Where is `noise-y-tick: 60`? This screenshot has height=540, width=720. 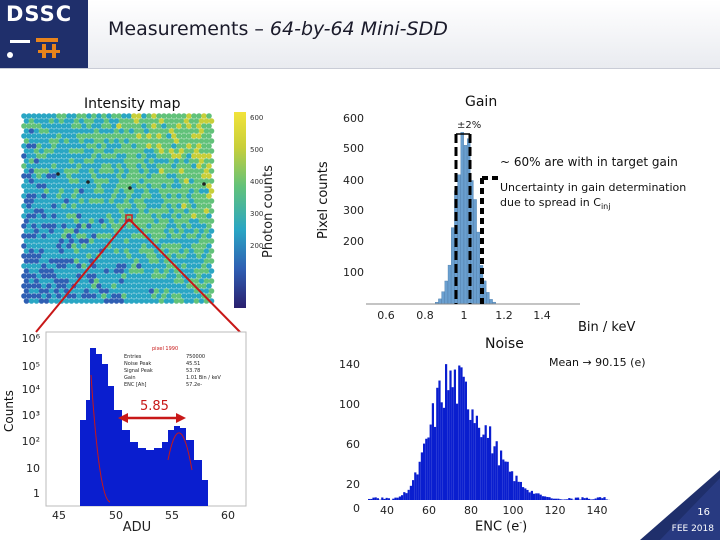
noise-y-tick: 60 is located at coordinates (353, 444).